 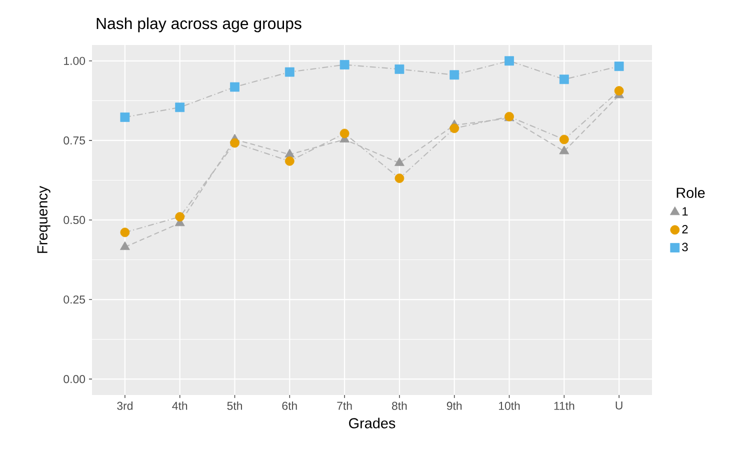 What do you see at coordinates (234, 406) in the screenshot?
I see `x-tick-label: 5th` at bounding box center [234, 406].